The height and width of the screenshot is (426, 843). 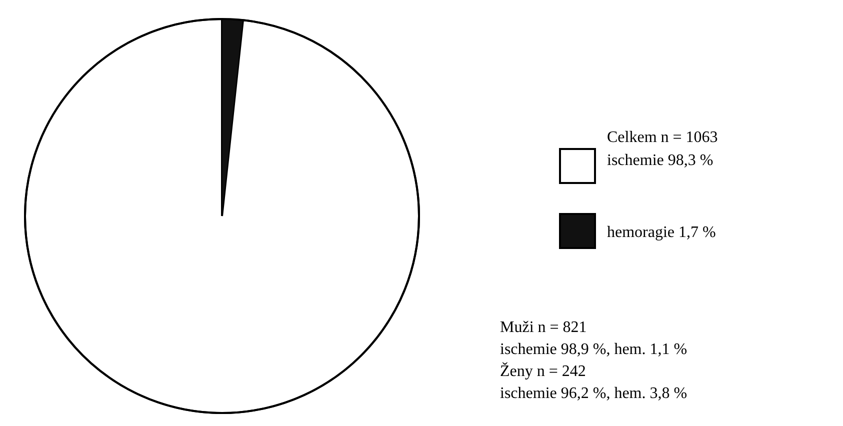 What do you see at coordinates (594, 393) in the screenshot?
I see `text: ischemie 96,2 %, hem. 3,8 %` at bounding box center [594, 393].